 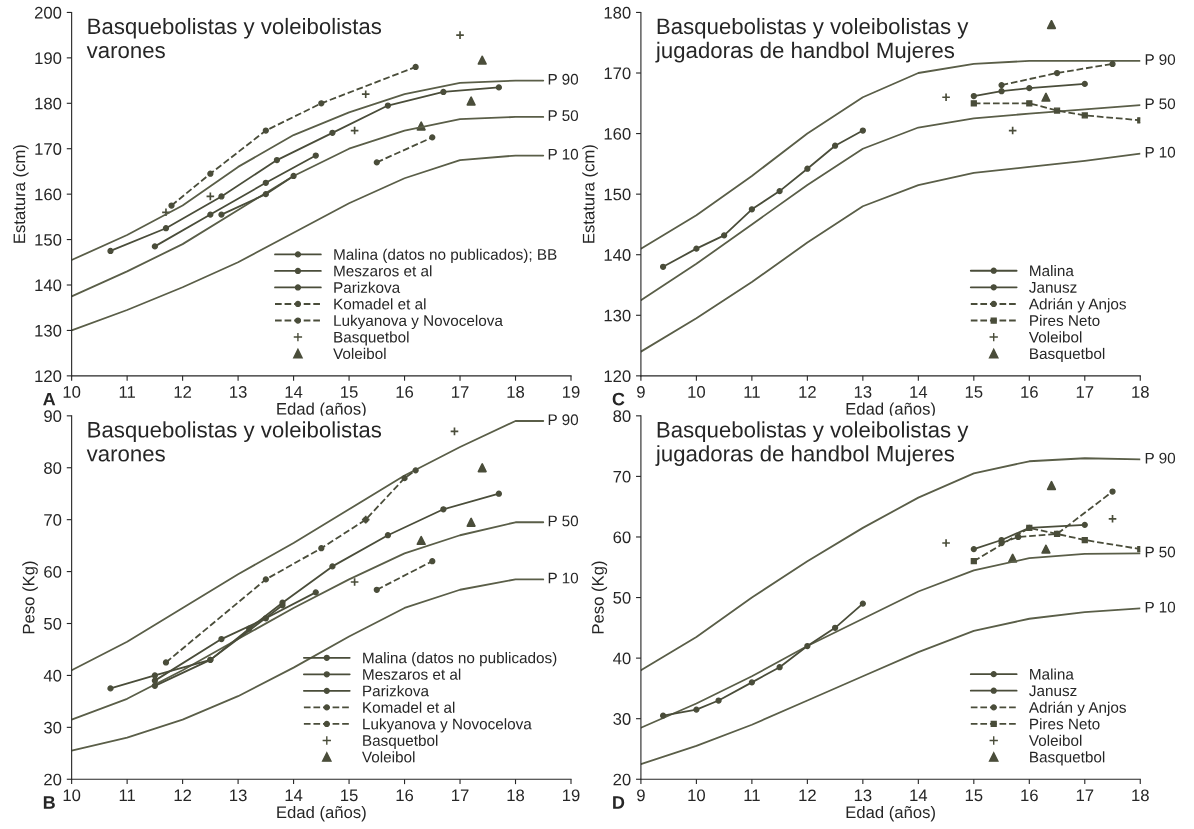 I want to click on legend-label: Parizkova, so click(x=367, y=287).